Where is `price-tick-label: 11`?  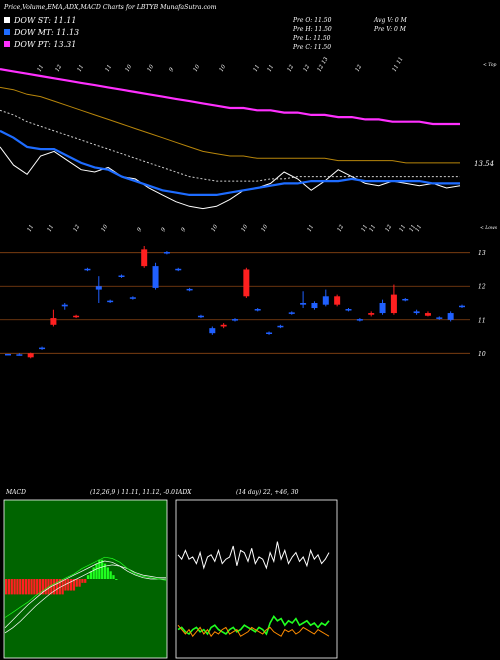 price-tick-label: 11 is located at coordinates (482, 320).